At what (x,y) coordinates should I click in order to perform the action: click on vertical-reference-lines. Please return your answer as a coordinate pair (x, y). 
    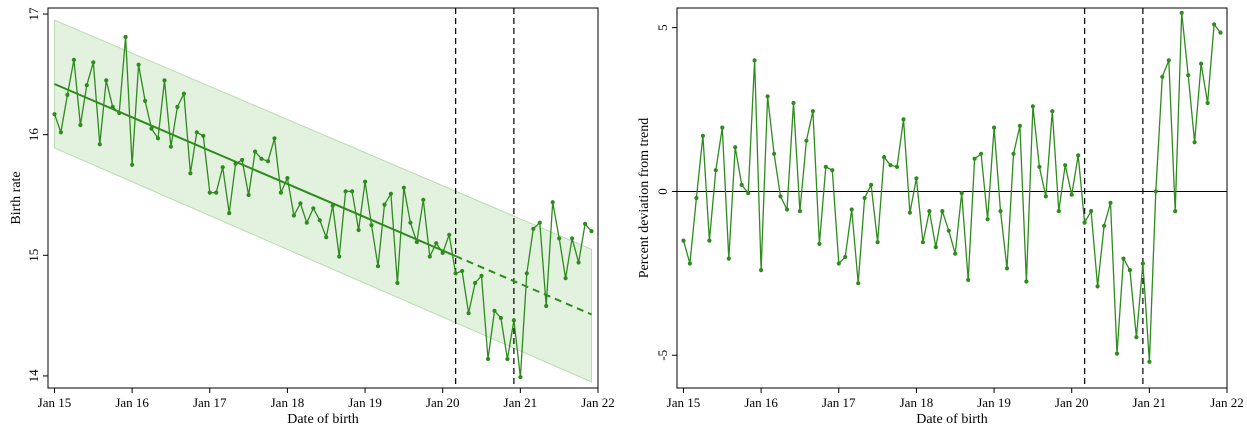
    Looking at the image, I should click on (485, 198).